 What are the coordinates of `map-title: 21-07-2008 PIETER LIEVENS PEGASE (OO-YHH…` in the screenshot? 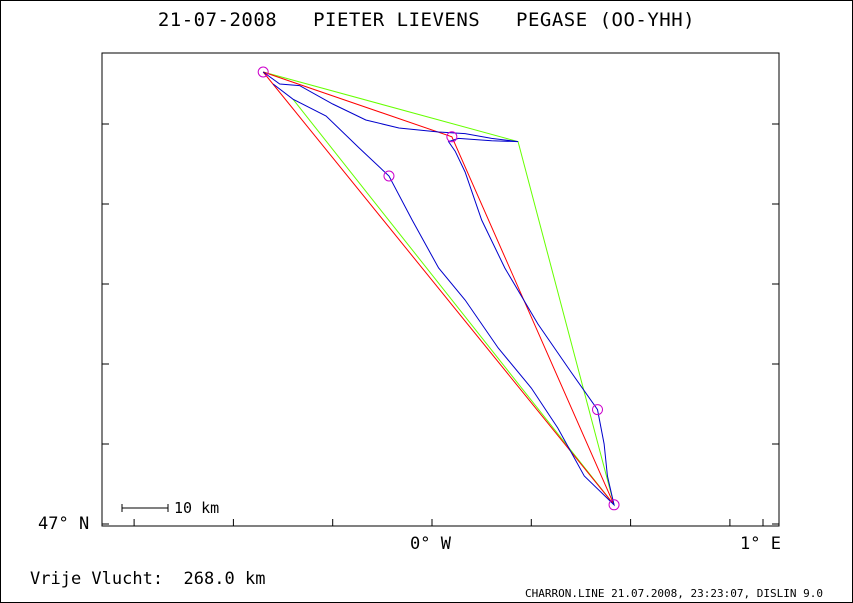 It's located at (426, 20).